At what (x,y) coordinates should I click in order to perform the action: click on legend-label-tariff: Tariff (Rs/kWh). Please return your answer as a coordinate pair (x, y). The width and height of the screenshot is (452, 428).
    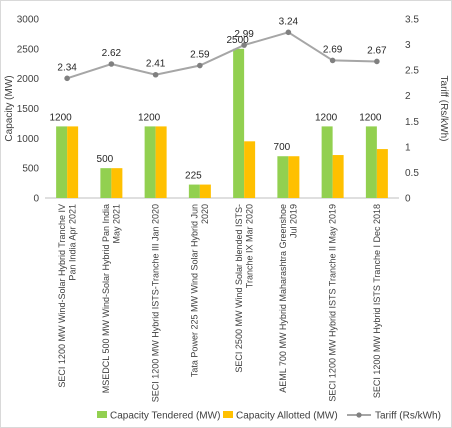
    Looking at the image, I should click on (408, 416).